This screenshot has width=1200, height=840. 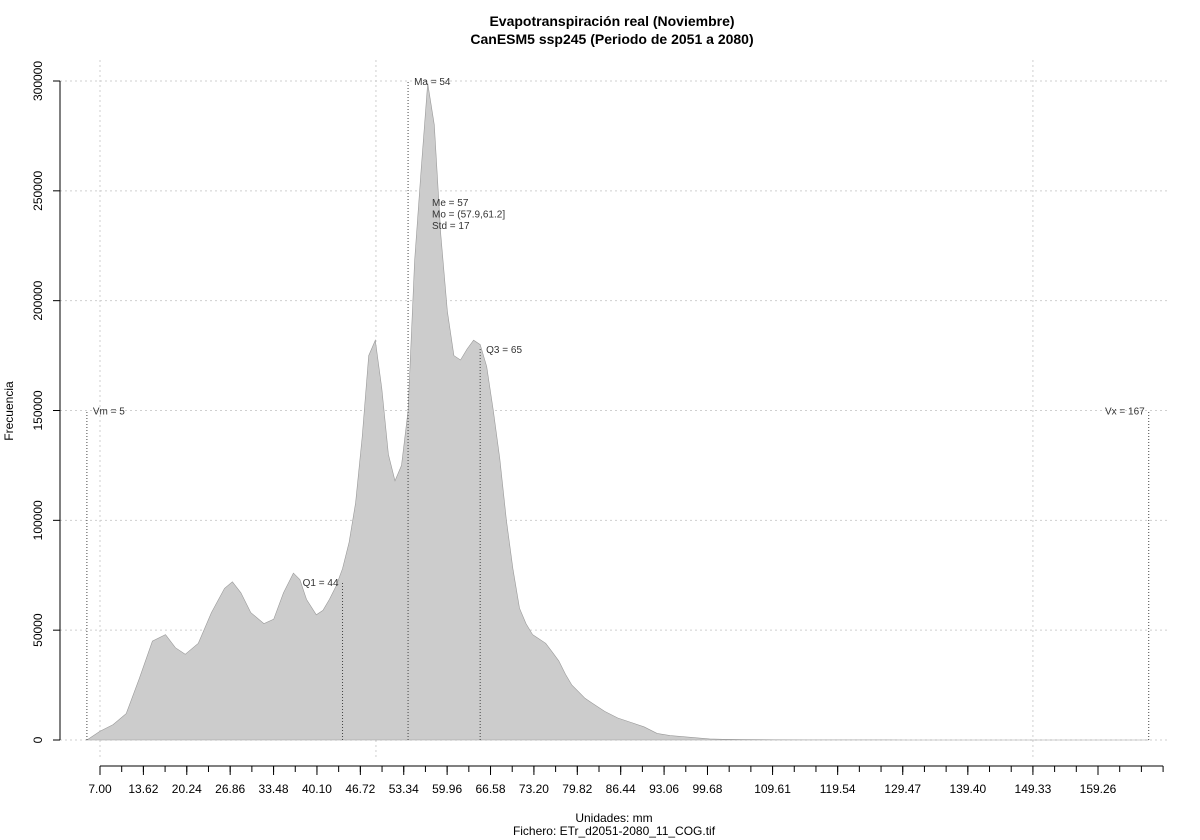 What do you see at coordinates (468, 215) in the screenshot?
I see `stats-line: Mo = (57.9,61.2]` at bounding box center [468, 215].